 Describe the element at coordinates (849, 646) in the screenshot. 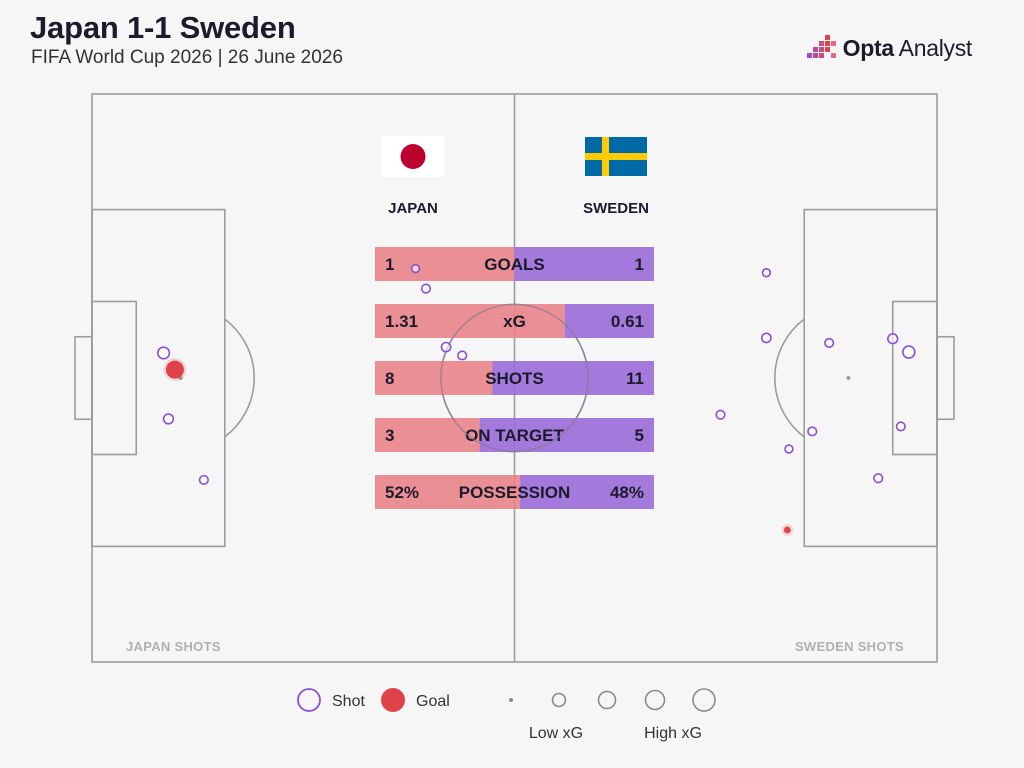

I see `sweden-shots-label: SWEDEN SHOTS` at that location.